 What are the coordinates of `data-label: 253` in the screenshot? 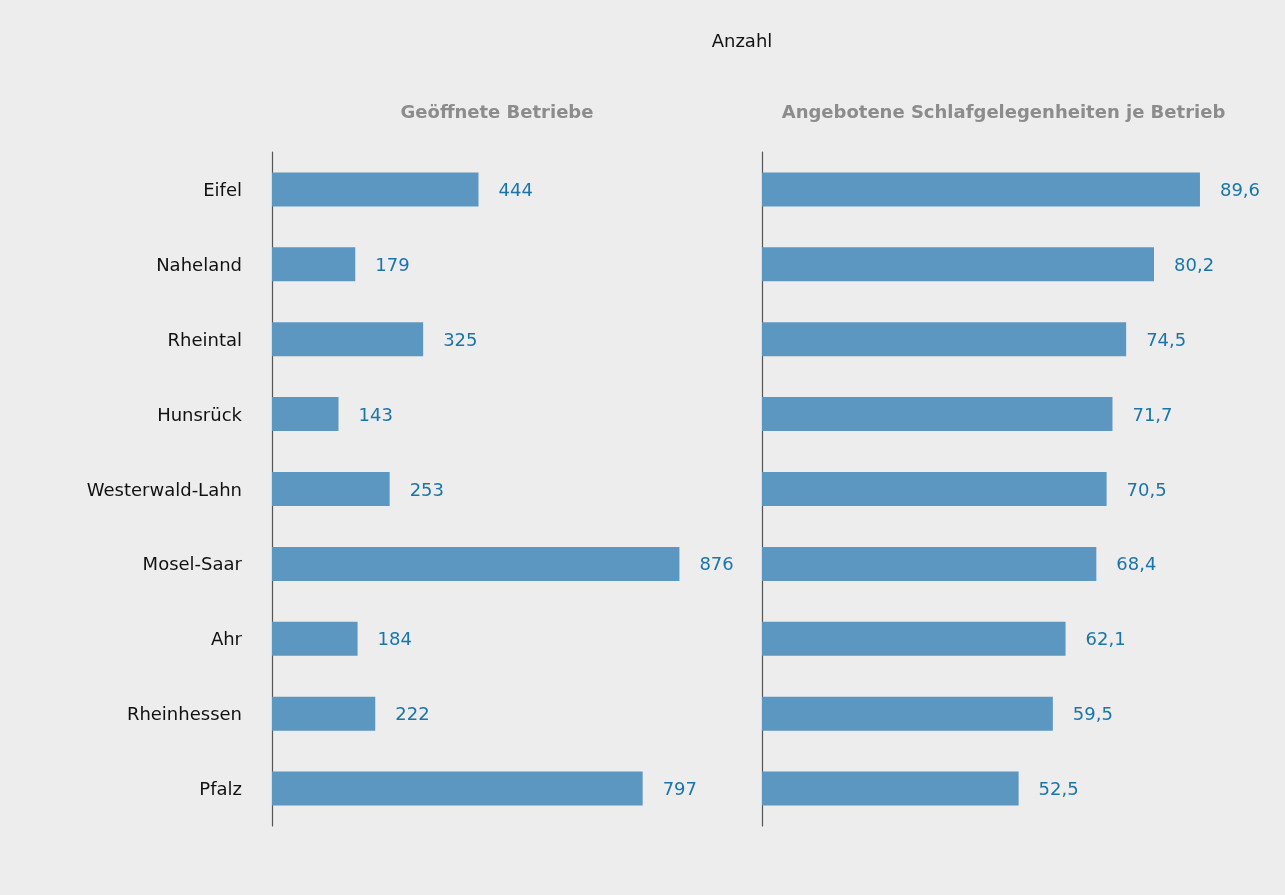 It's located at (427, 489).